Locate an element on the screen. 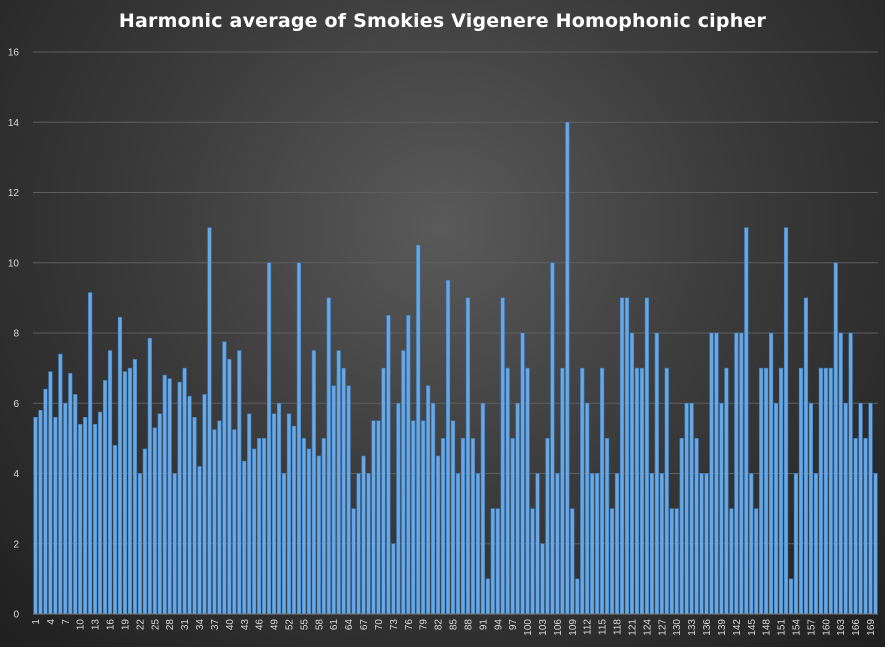 Image resolution: width=885 pixels, height=647 pixels. y-tick-label: 8 is located at coordinates (16, 334).